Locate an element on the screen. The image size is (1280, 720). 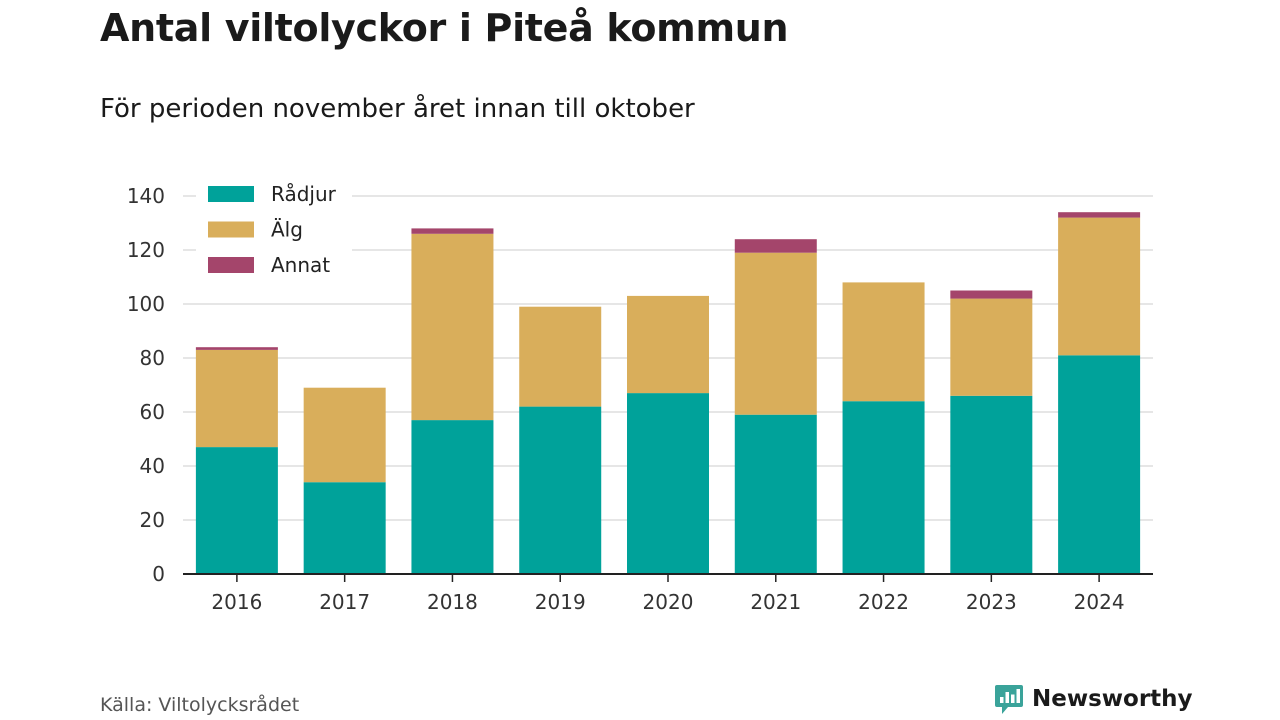
legend-label: Rådjur is located at coordinates (304, 194).